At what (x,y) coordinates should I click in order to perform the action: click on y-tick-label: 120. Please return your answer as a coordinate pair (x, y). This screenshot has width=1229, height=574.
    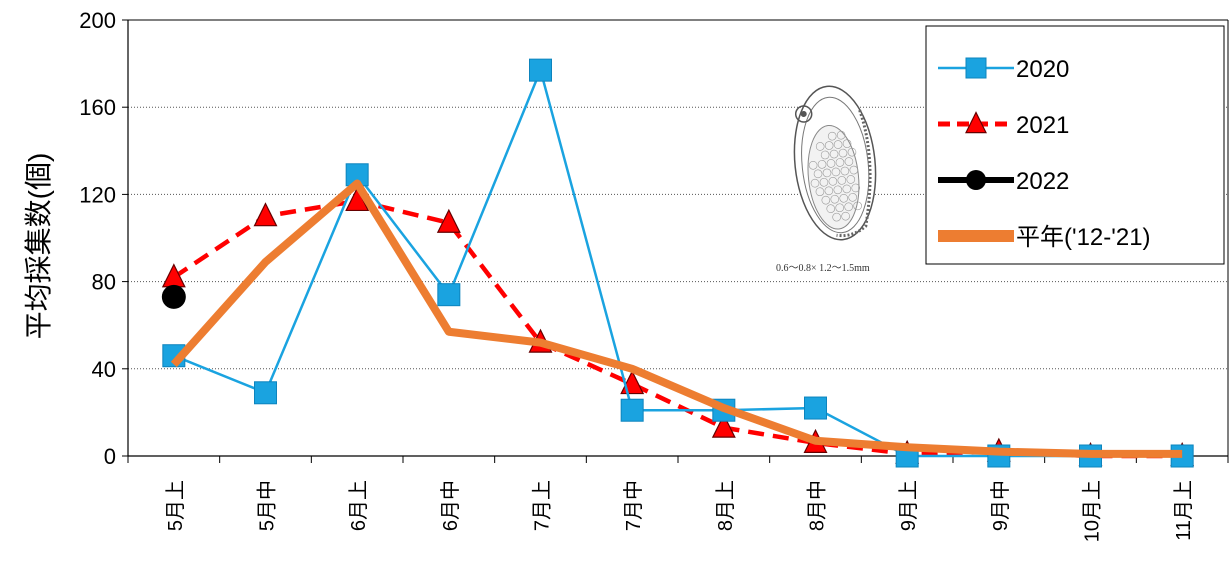
    Looking at the image, I should click on (97, 194).